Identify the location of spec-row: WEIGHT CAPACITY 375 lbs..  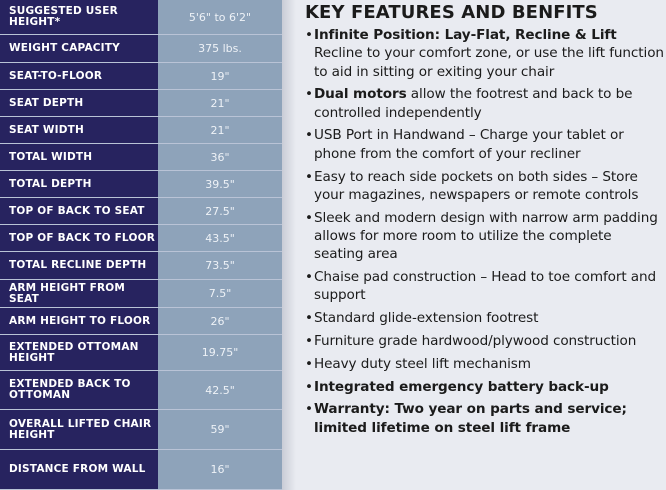
(141, 49).